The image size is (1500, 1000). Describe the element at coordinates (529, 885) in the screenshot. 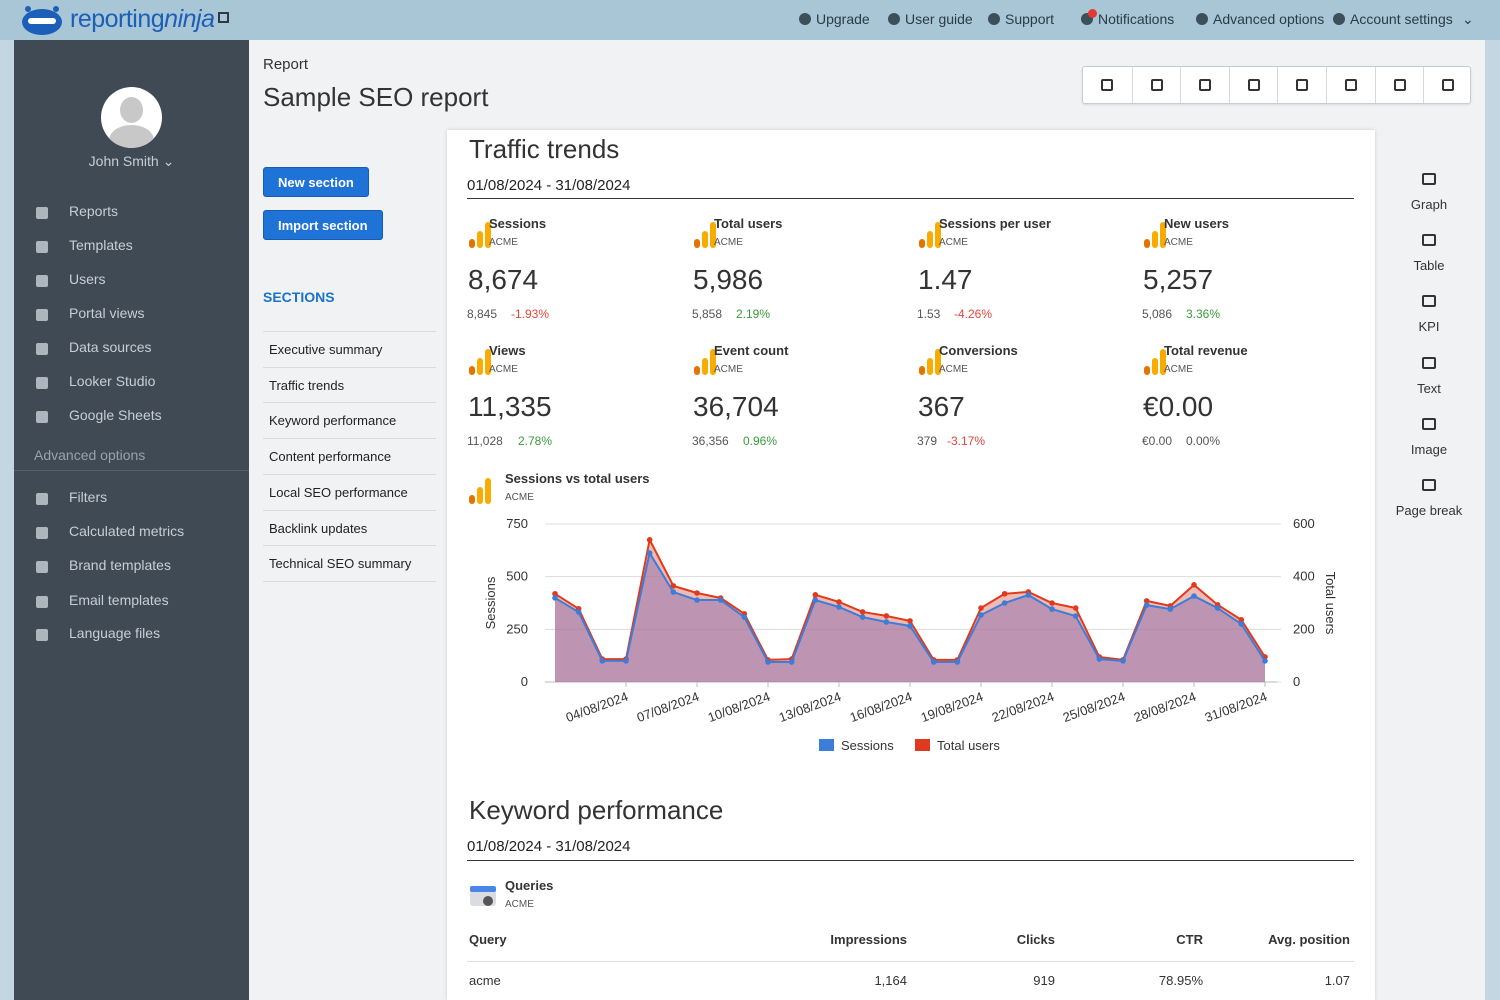

I see `widget-title: Queries` at that location.